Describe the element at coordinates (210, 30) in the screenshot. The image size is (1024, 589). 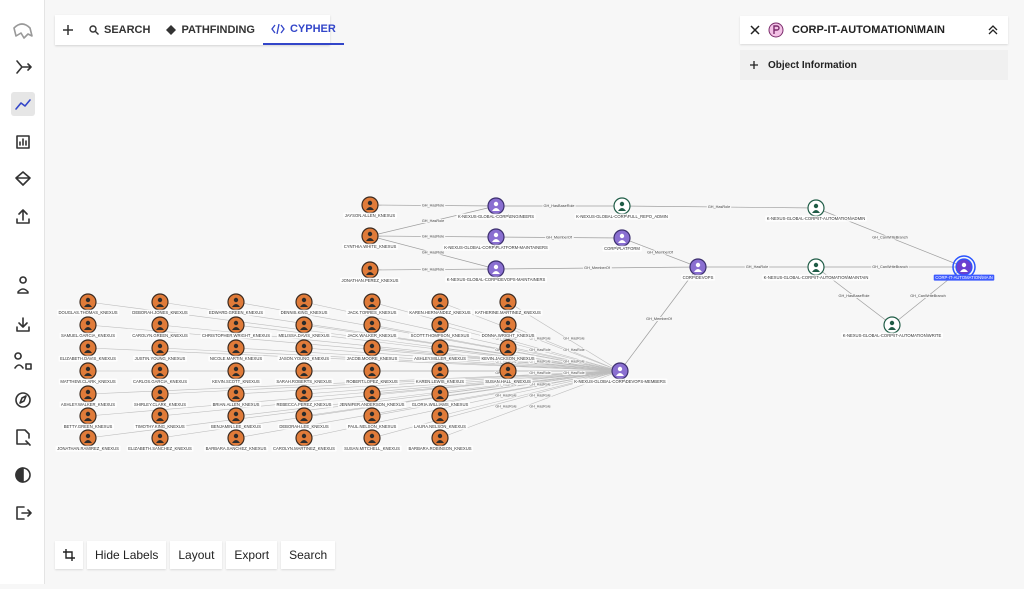
I see `tab-pathfinding: PATHFINDING` at that location.